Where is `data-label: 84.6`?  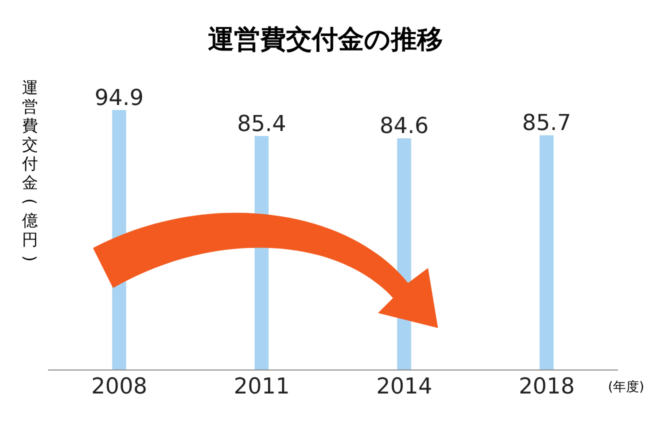 data-label: 84.6 is located at coordinates (404, 127).